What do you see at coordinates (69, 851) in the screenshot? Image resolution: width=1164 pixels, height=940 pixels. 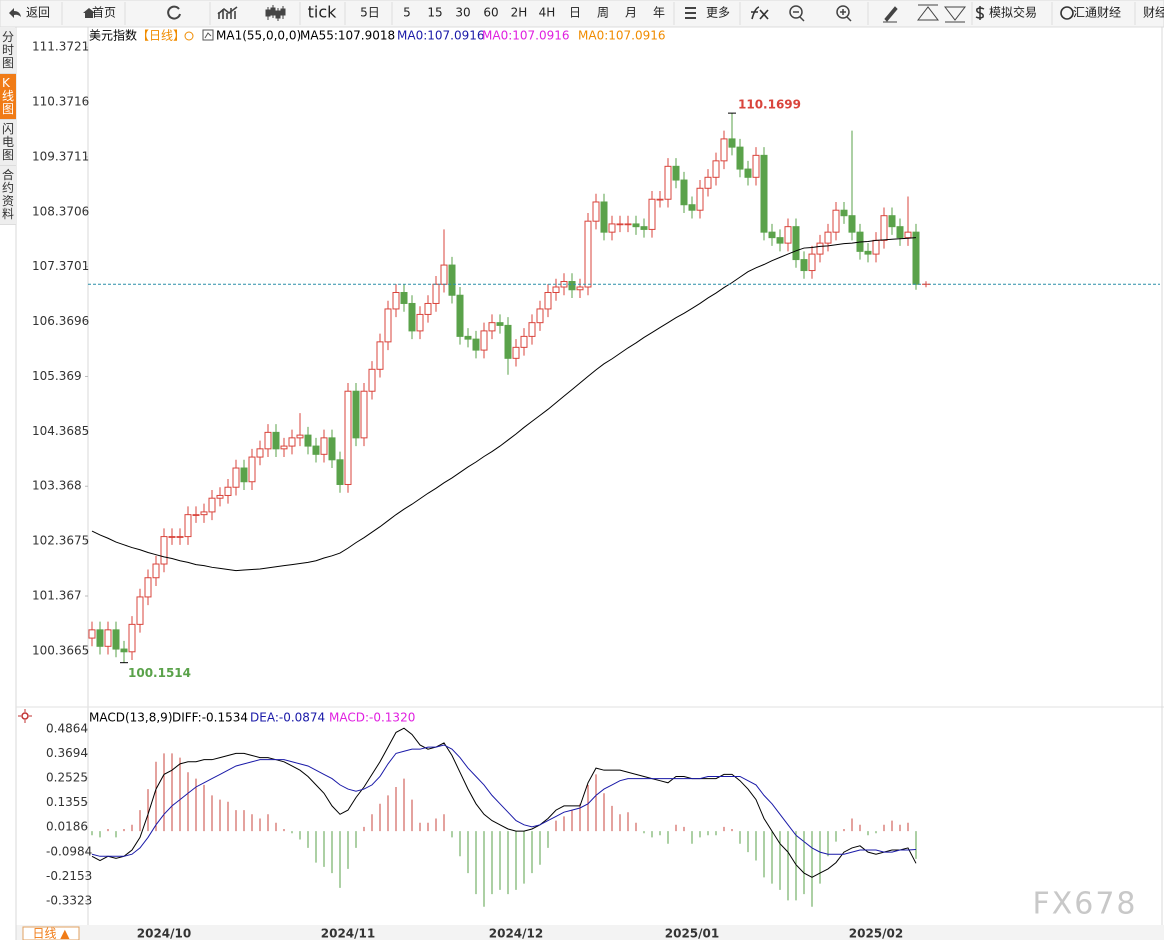 I see `y-tick-label: -0.0984` at bounding box center [69, 851].